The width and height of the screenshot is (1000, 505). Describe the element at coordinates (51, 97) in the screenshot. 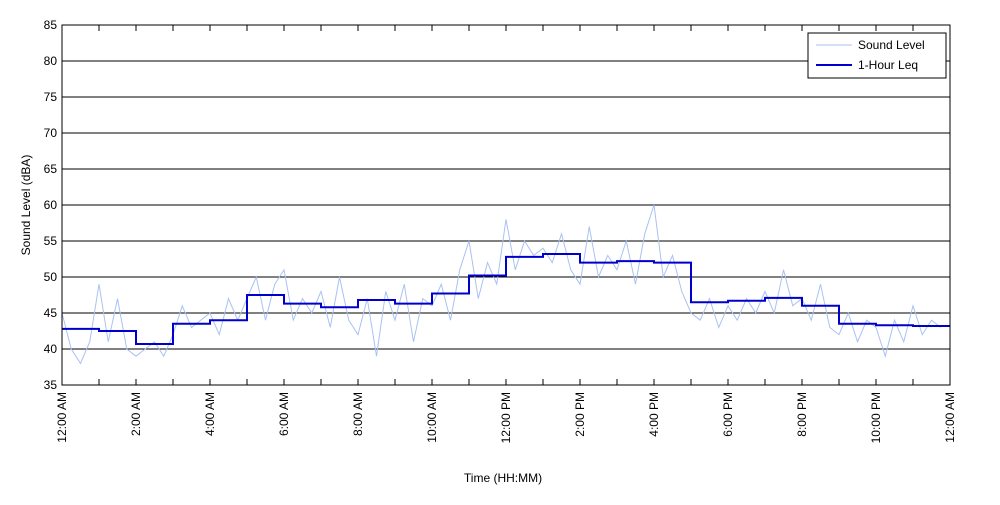

I see `y-tick-label: 75` at that location.